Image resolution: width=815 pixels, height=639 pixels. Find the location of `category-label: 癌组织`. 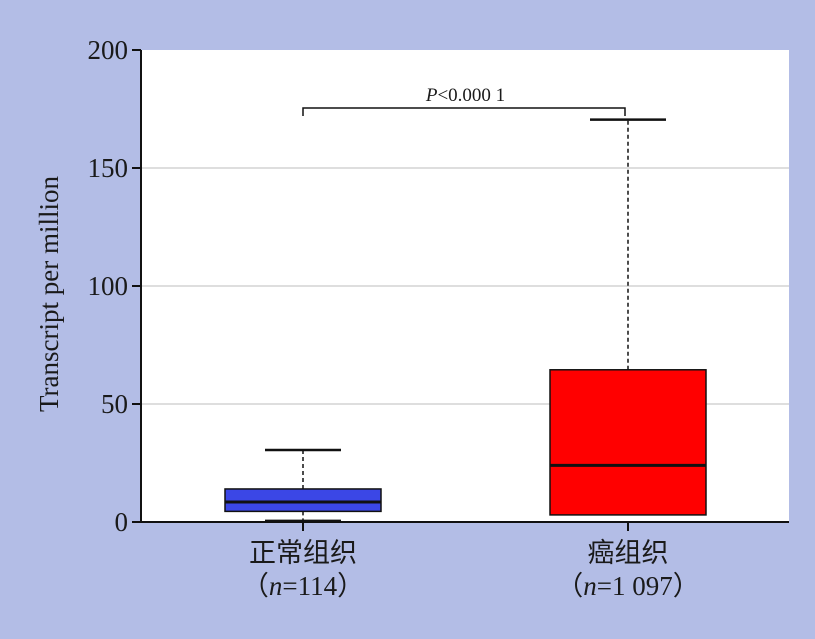

category-label: 癌组织 is located at coordinates (628, 553).